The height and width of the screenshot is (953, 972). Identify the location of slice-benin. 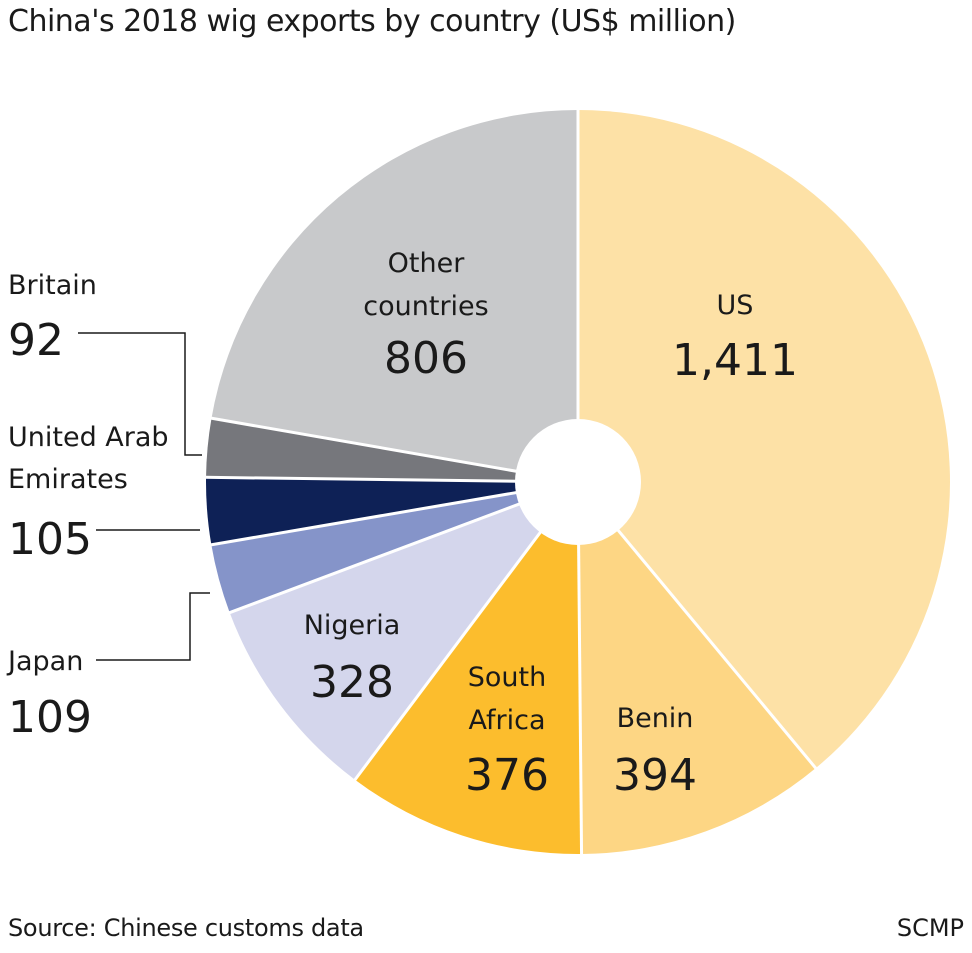
(697, 668).